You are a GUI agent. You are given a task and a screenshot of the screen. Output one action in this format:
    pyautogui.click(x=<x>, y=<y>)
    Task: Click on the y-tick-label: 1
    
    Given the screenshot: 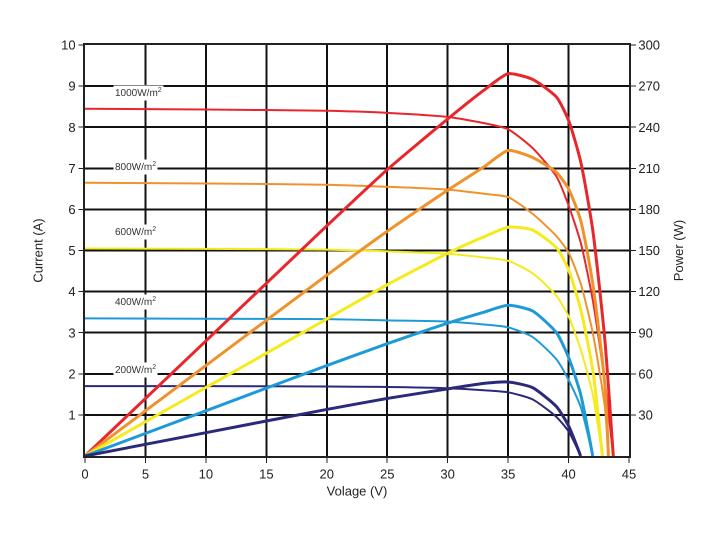 What is the action you would take?
    pyautogui.click(x=72, y=414)
    